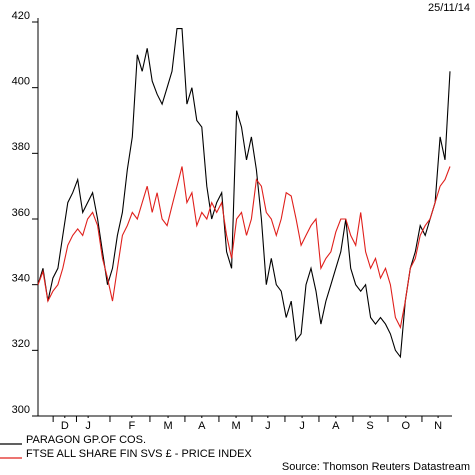 The width and height of the screenshot is (475, 475). What do you see at coordinates (438, 426) in the screenshot?
I see `x-tick-label: N` at bounding box center [438, 426].